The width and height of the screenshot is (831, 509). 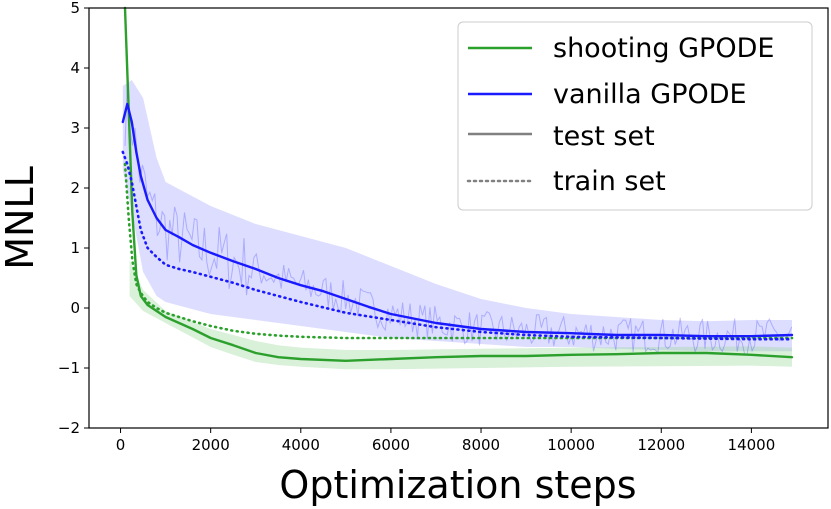 What do you see at coordinates (609, 181) in the screenshot?
I see `legend-label-train: train set` at bounding box center [609, 181].